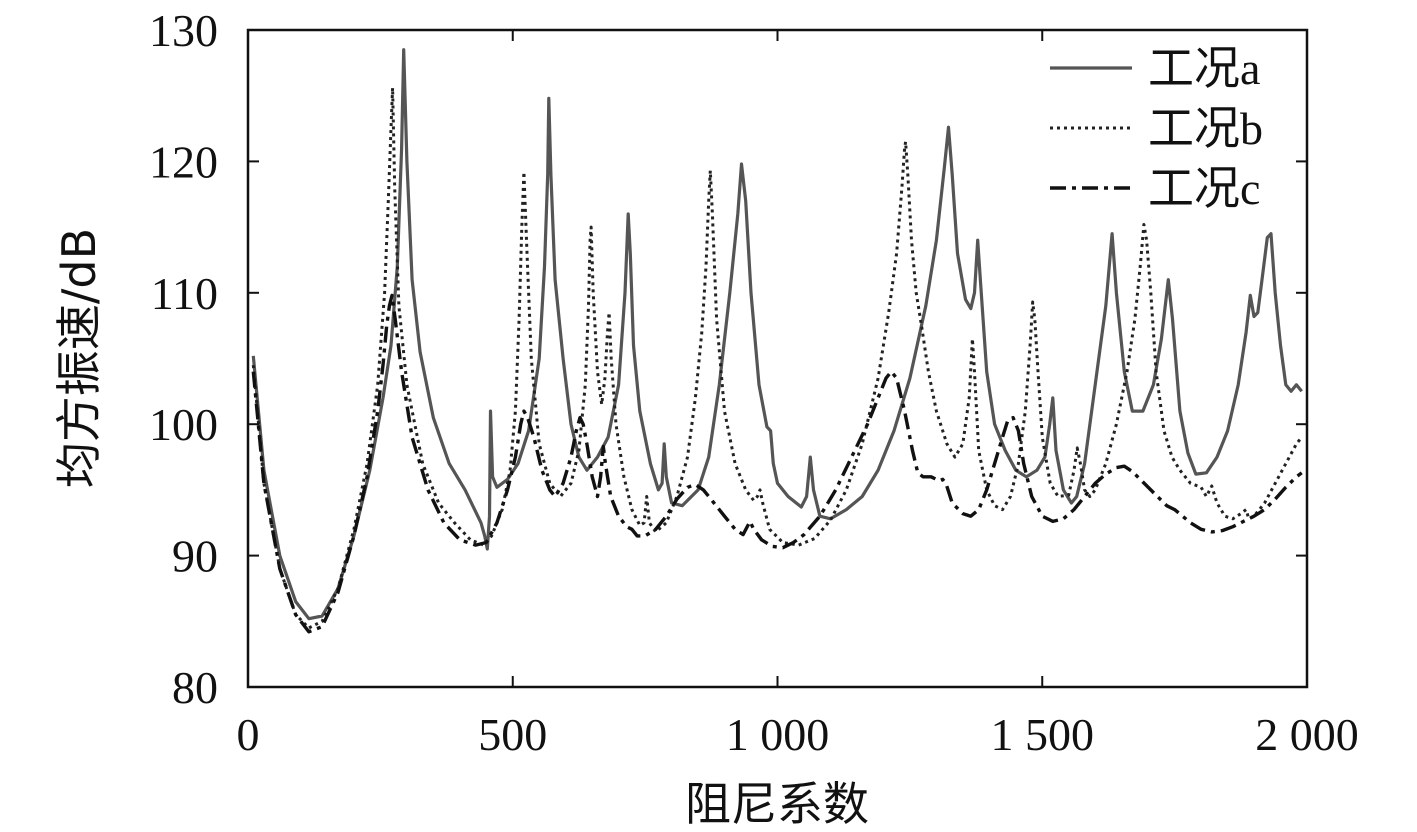 The width and height of the screenshot is (1417, 832). I want to click on y-tick-label: 80, so click(195, 687).